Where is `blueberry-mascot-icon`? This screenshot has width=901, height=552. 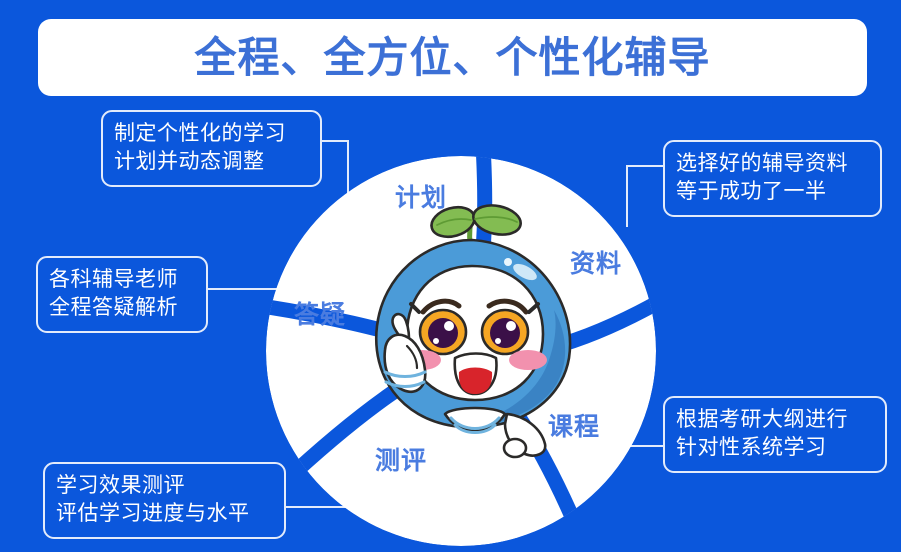
blueberry-mascot-icon is located at coordinates (472, 330).